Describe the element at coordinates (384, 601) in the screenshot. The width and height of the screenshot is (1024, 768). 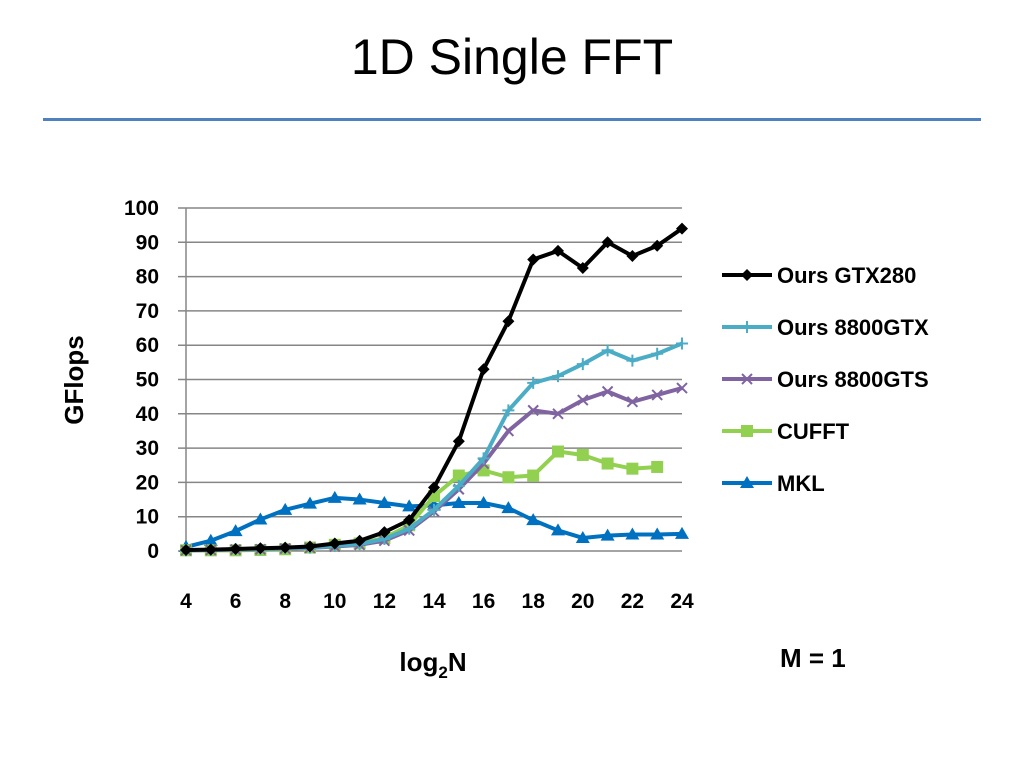
I see `x-tick-label: 12` at that location.